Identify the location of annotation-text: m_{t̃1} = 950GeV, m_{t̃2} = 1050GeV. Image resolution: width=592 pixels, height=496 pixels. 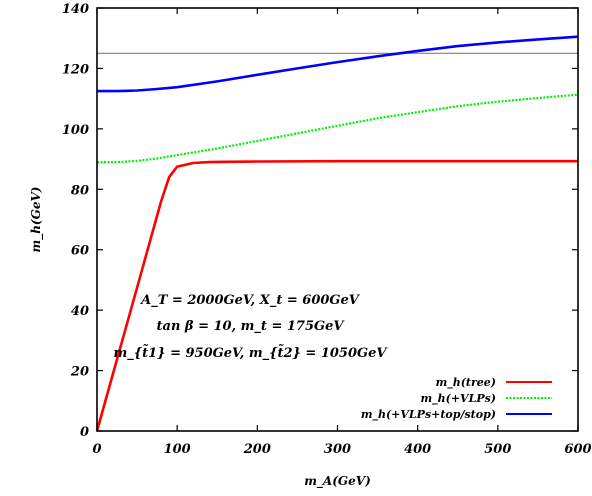
(251, 352).